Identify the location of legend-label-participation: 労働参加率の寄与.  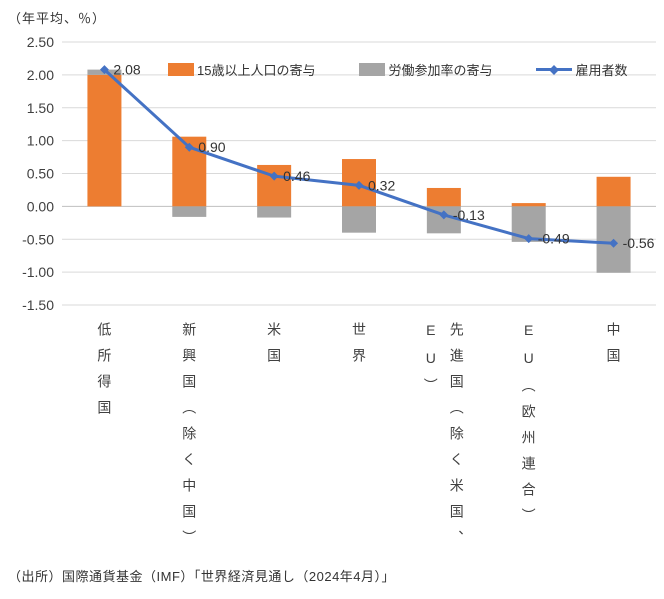
(440, 70).